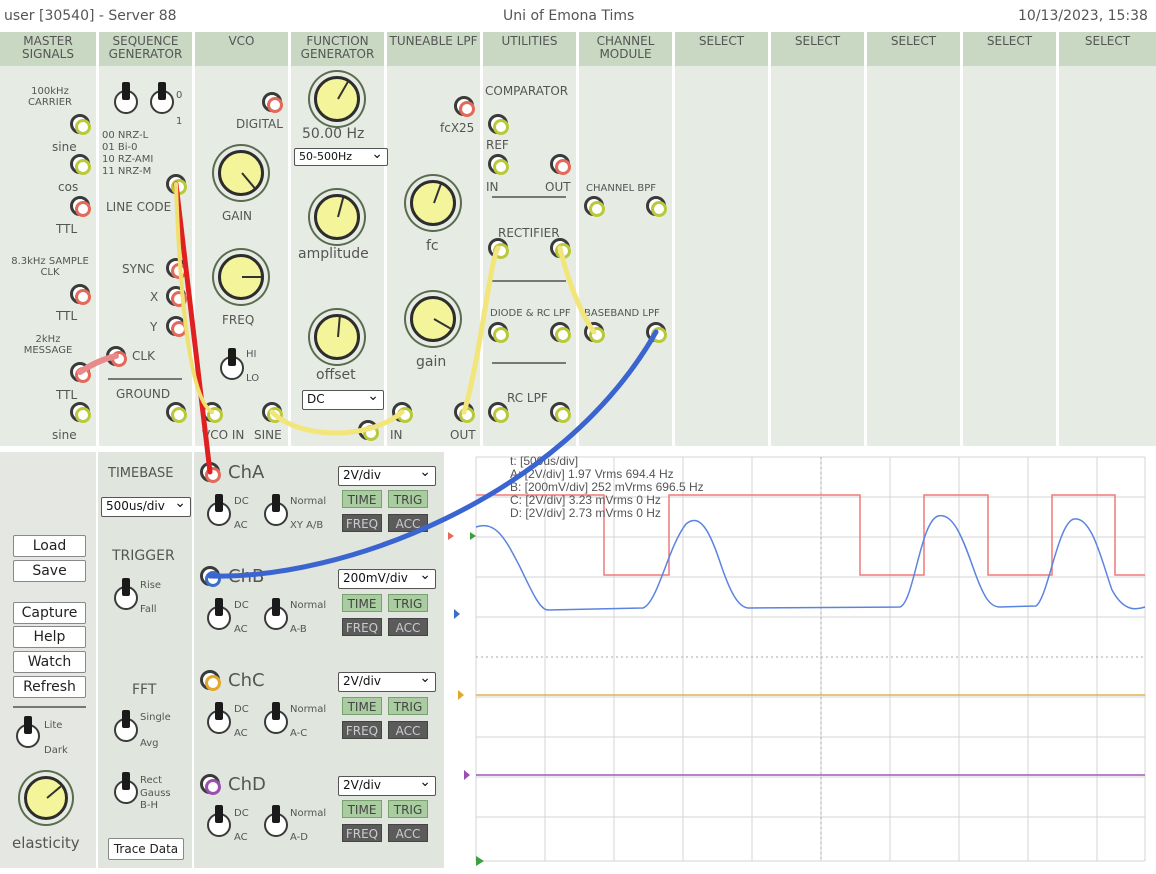 Image resolution: width=1156 pixels, height=874 pixels. What do you see at coordinates (433, 203) in the screenshot?
I see `lpf-fc-knob` at bounding box center [433, 203].